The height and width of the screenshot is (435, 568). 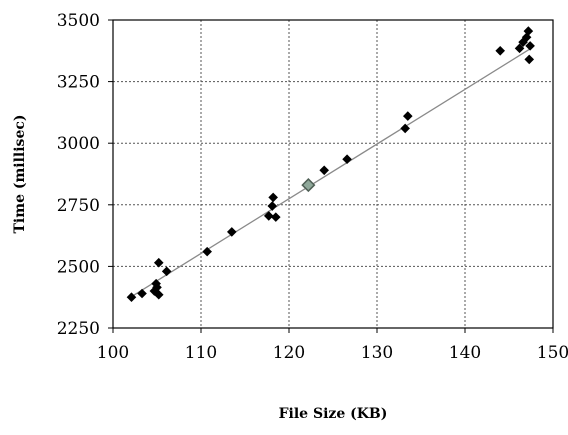 I want to click on x-tick-label: 110, so click(x=201, y=353).